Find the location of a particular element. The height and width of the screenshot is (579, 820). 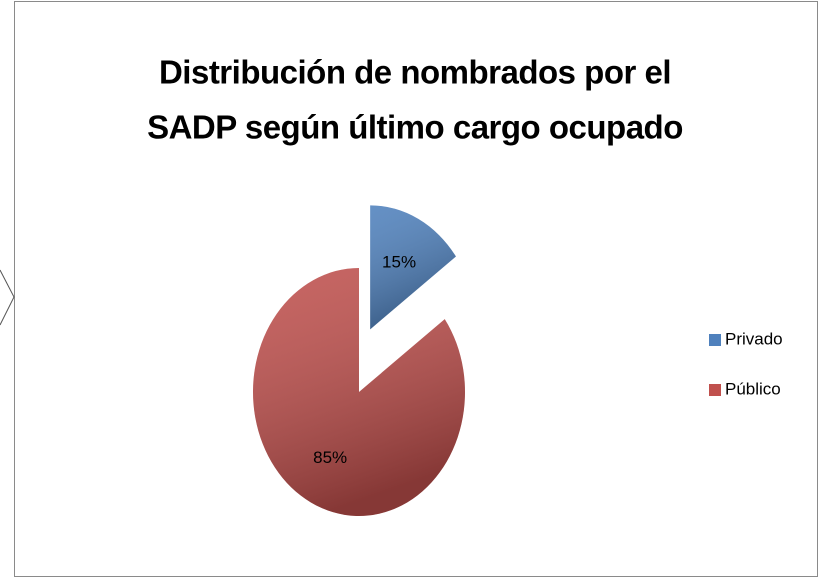

legend-label: Privado is located at coordinates (754, 338).